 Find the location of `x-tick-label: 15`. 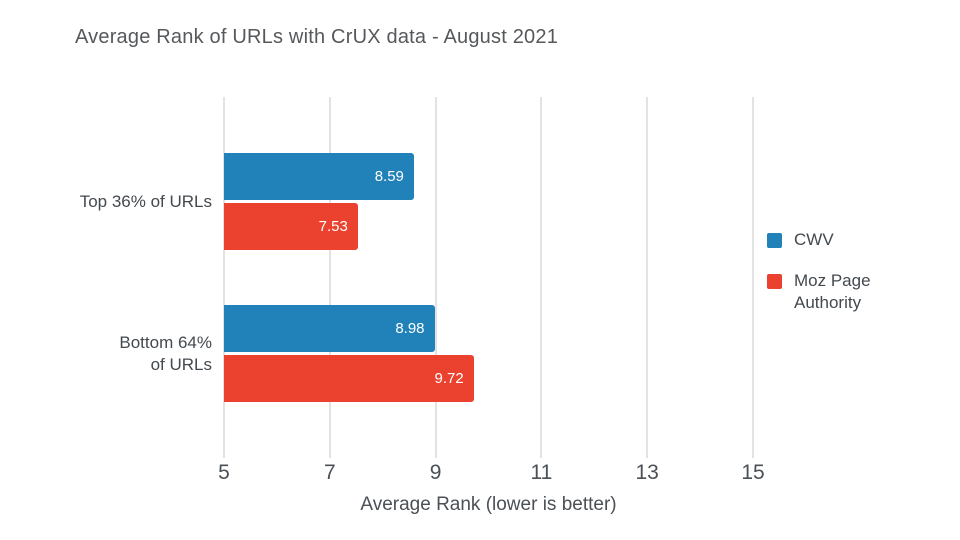

x-tick-label: 15 is located at coordinates (753, 472).